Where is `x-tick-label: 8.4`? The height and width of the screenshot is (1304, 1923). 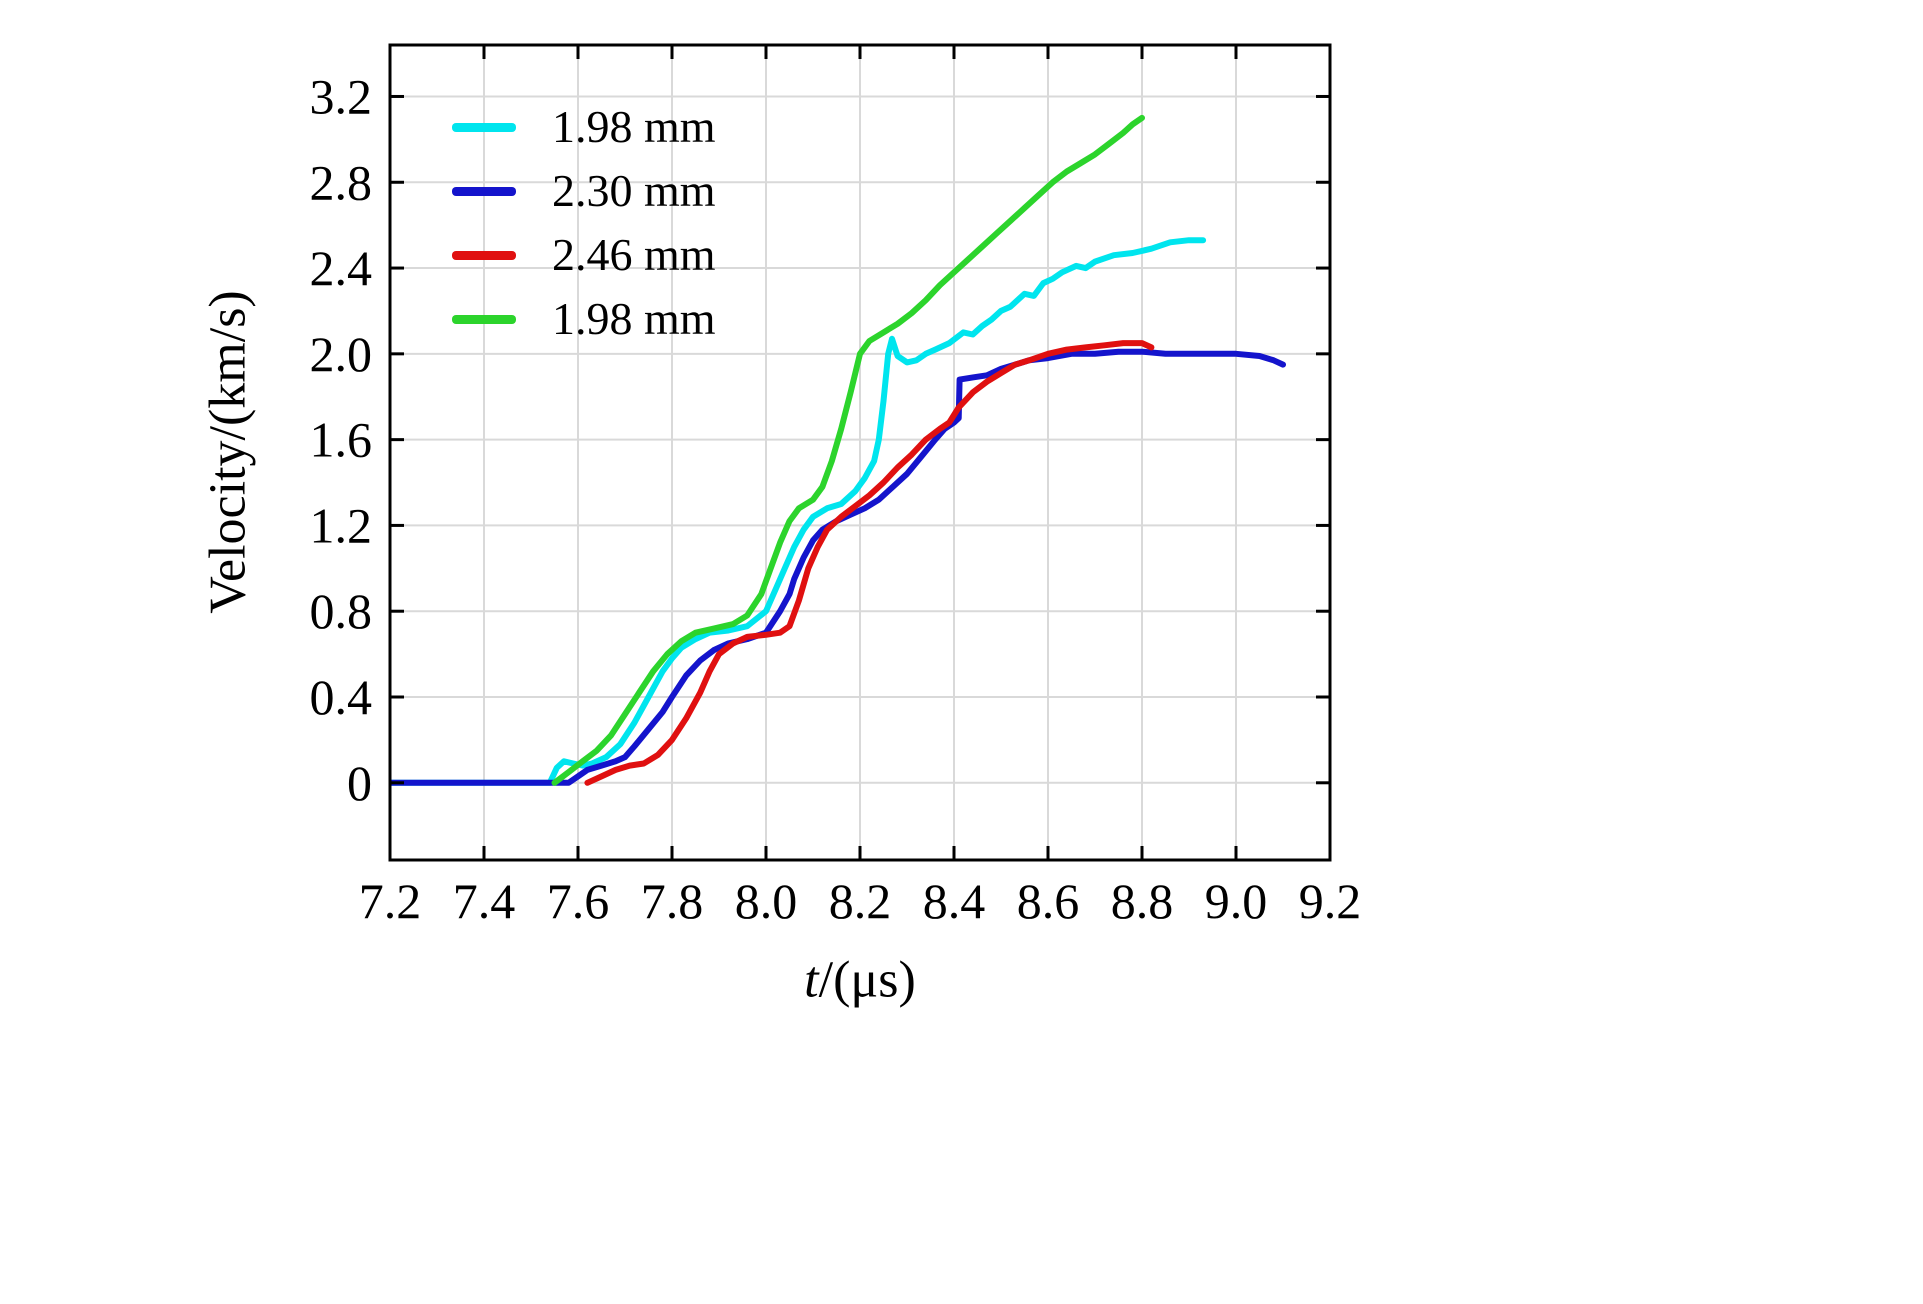
x-tick-label: 8.4 is located at coordinates (954, 901).